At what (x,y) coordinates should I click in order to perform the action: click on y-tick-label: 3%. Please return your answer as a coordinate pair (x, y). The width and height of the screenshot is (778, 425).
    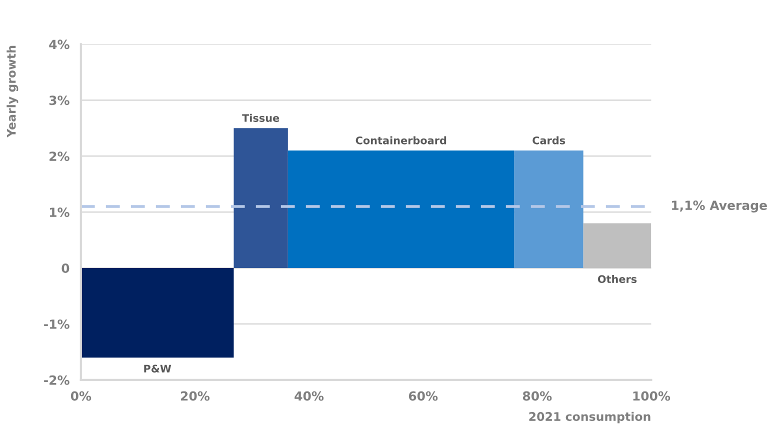
    Looking at the image, I should click on (59, 101).